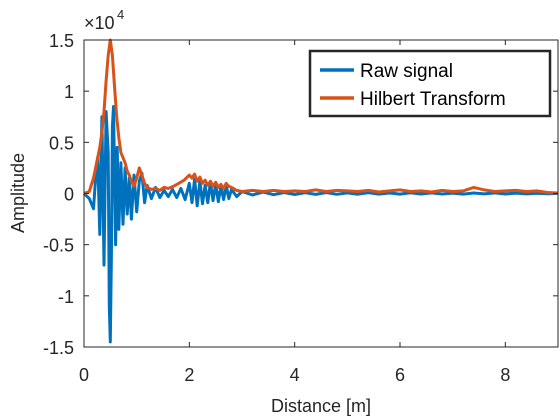  Describe the element at coordinates (58, 348) in the screenshot. I see `y-tick-label: -1.5` at that location.